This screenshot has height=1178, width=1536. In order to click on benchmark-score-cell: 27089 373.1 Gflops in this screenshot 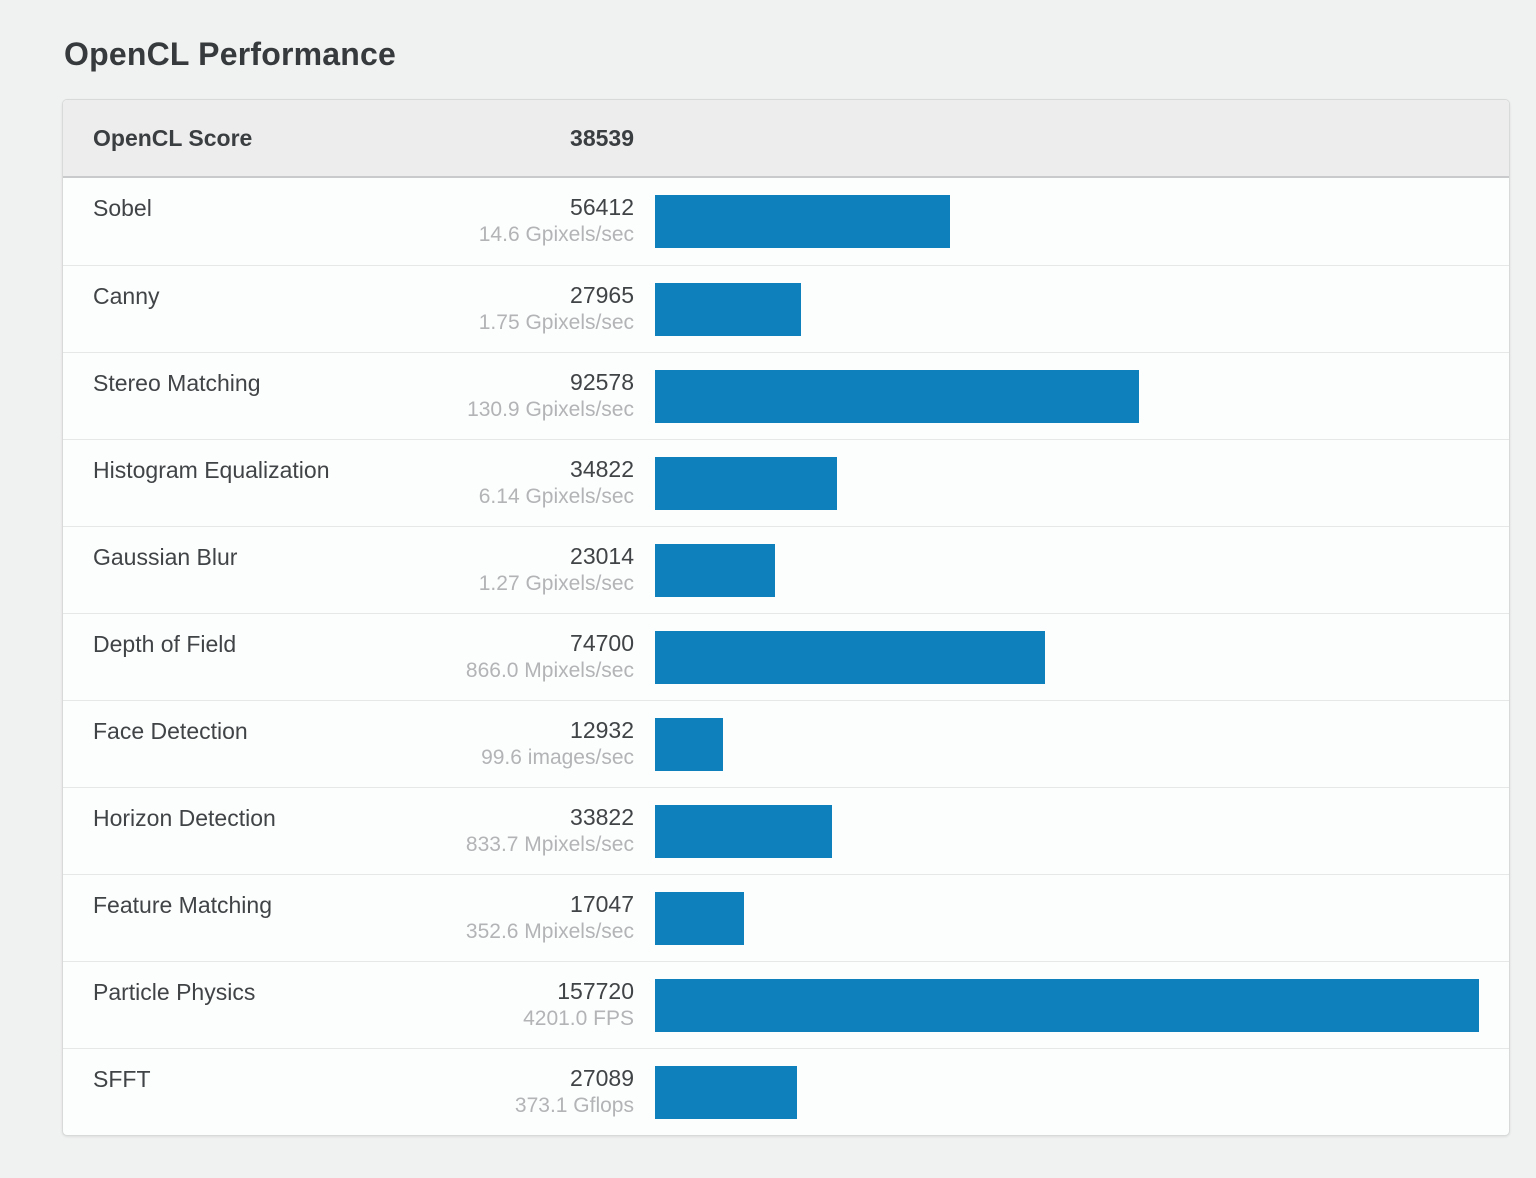, I will do `click(514, 1092)`.